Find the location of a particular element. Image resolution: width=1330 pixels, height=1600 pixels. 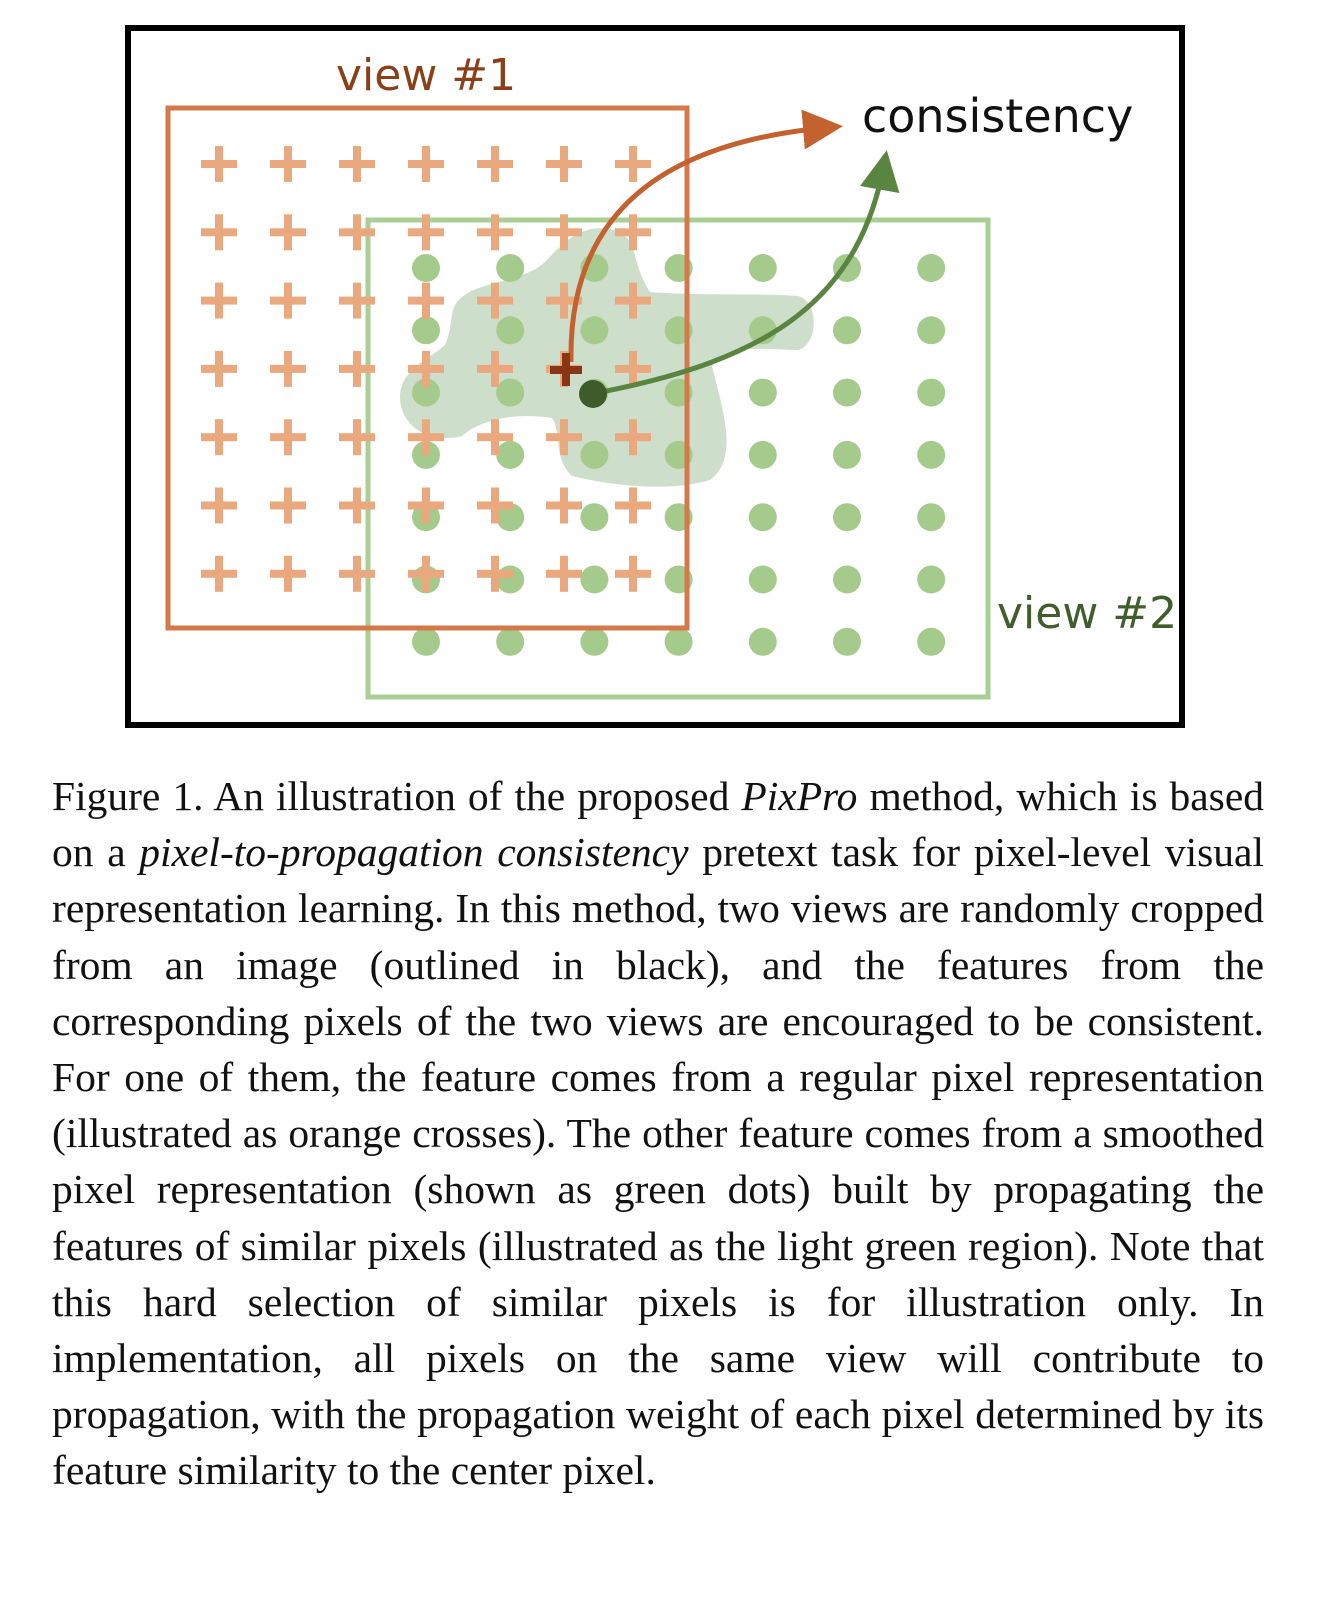

center-dot-mark is located at coordinates (593, 394).